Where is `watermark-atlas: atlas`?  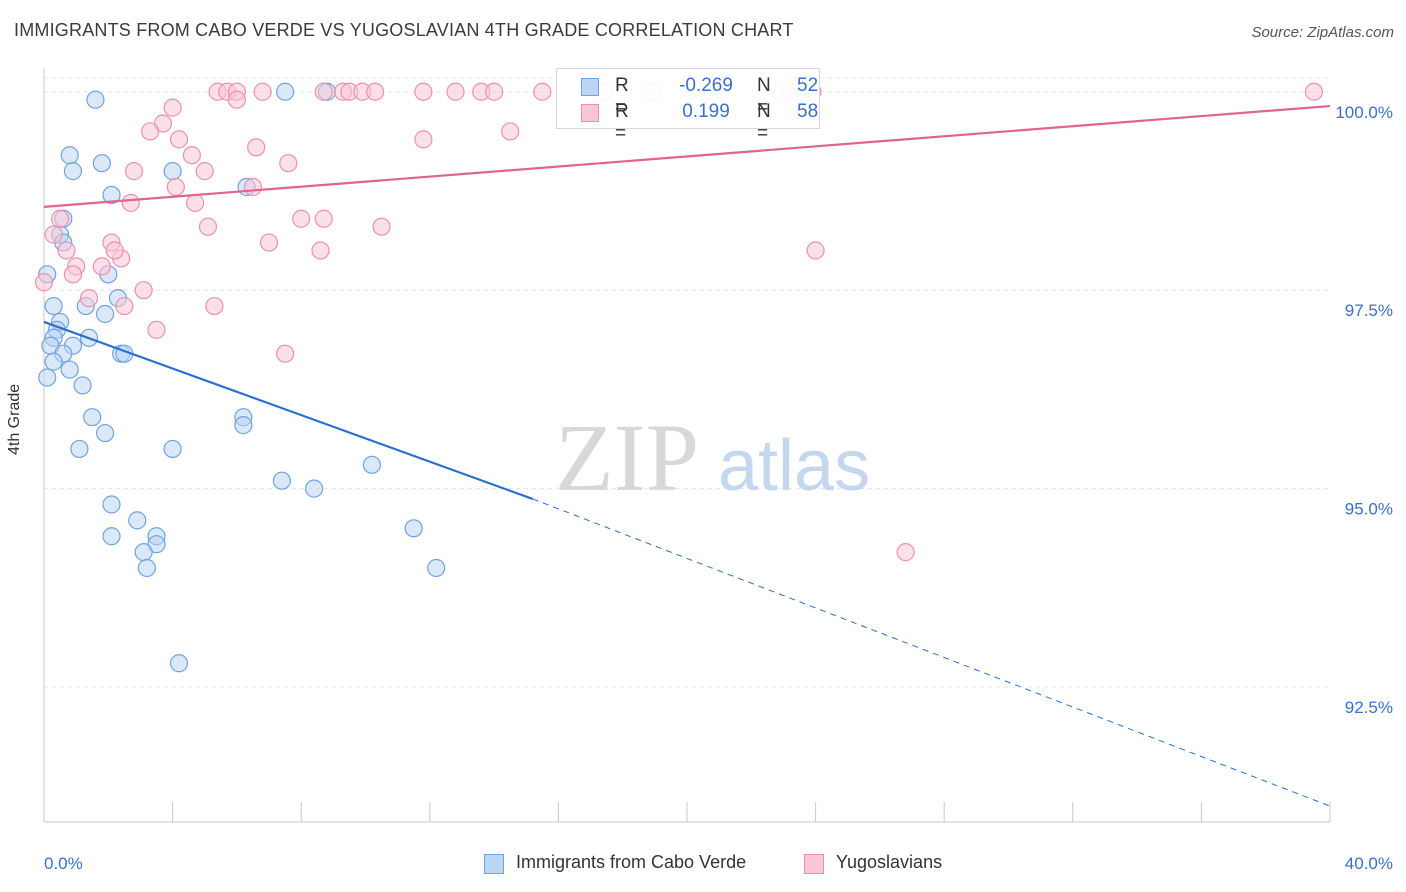 watermark-atlas: atlas is located at coordinates (794, 466).